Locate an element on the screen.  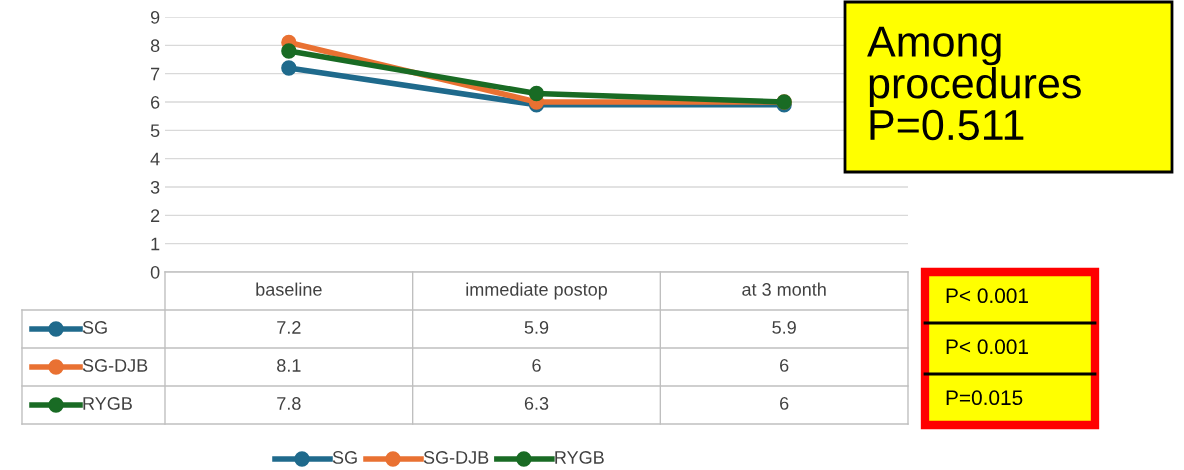
y-tick-label: 1 is located at coordinates (155, 244).